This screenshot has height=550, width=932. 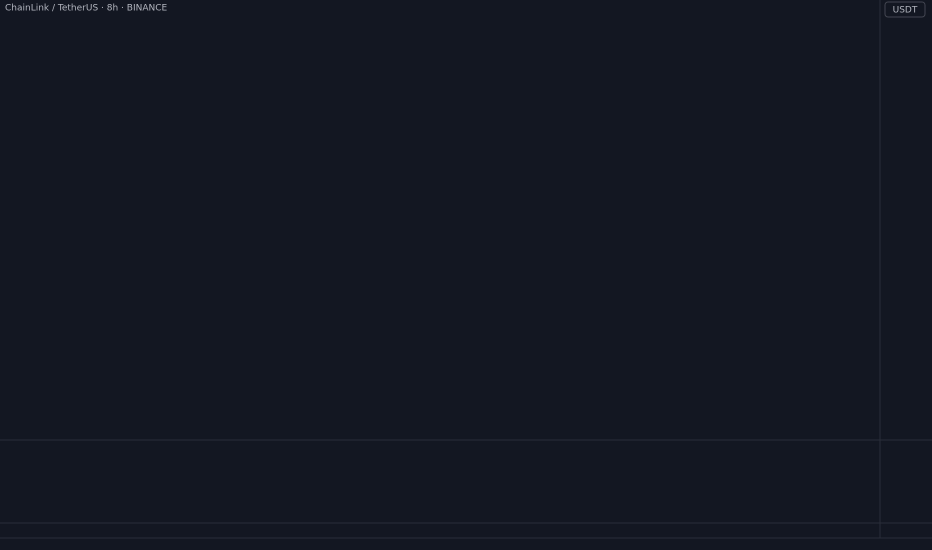 I want to click on chart-title: ChainLink / TetherUS · 8h · BINANCE, so click(x=86, y=9).